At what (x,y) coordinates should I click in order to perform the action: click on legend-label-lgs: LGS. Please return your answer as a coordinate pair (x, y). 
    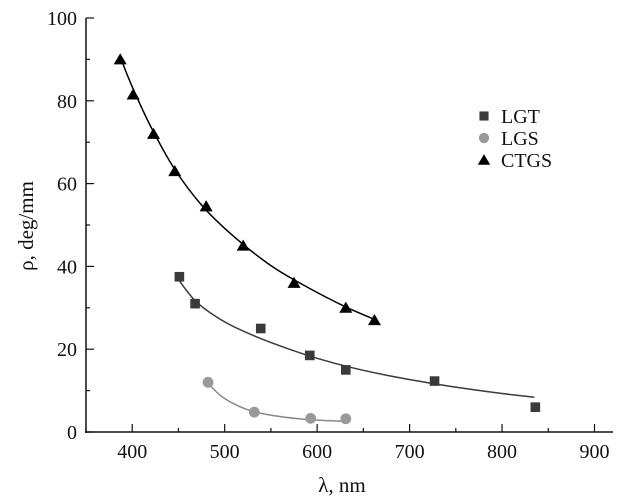
    Looking at the image, I should click on (520, 139).